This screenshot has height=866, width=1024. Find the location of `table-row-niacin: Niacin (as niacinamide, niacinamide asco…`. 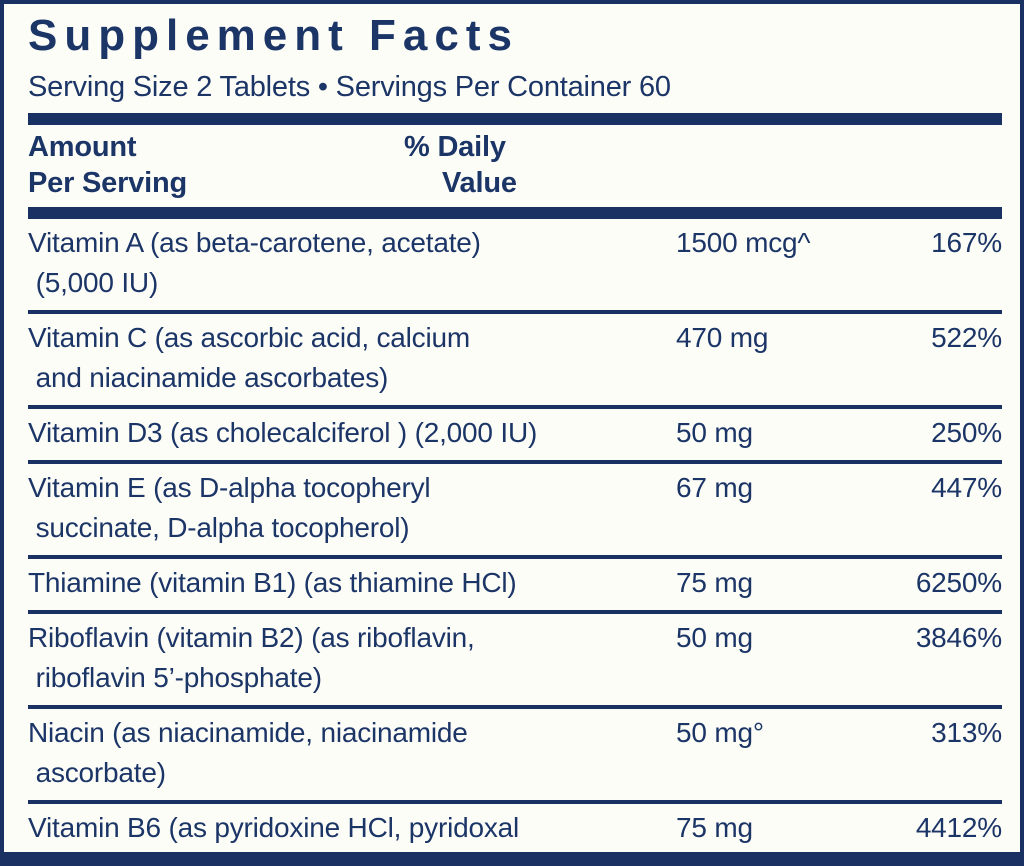

table-row-niacin: Niacin (as niacinamide, niacinamide asco… is located at coordinates (515, 754).